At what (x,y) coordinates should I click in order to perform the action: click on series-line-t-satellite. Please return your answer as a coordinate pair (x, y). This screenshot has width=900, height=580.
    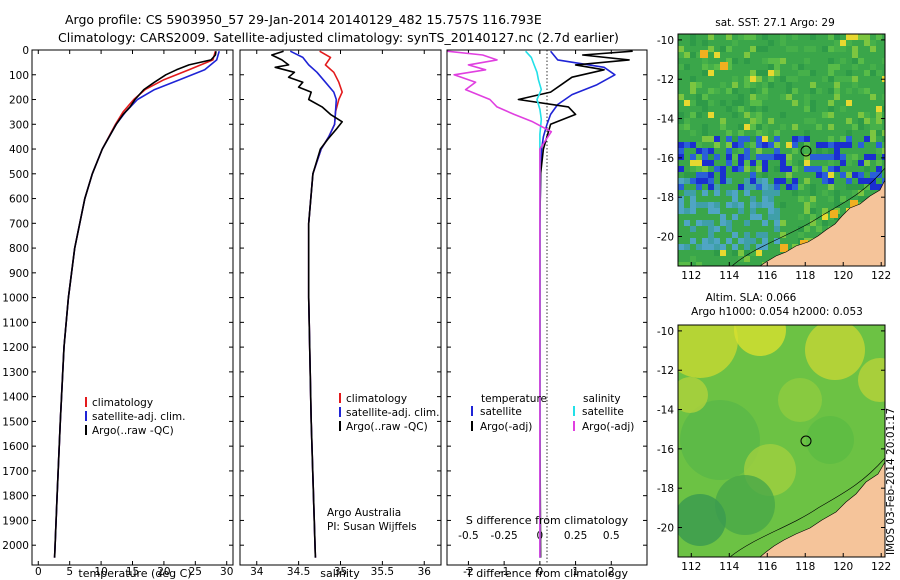
    Looking at the image, I should click on (577, 304).